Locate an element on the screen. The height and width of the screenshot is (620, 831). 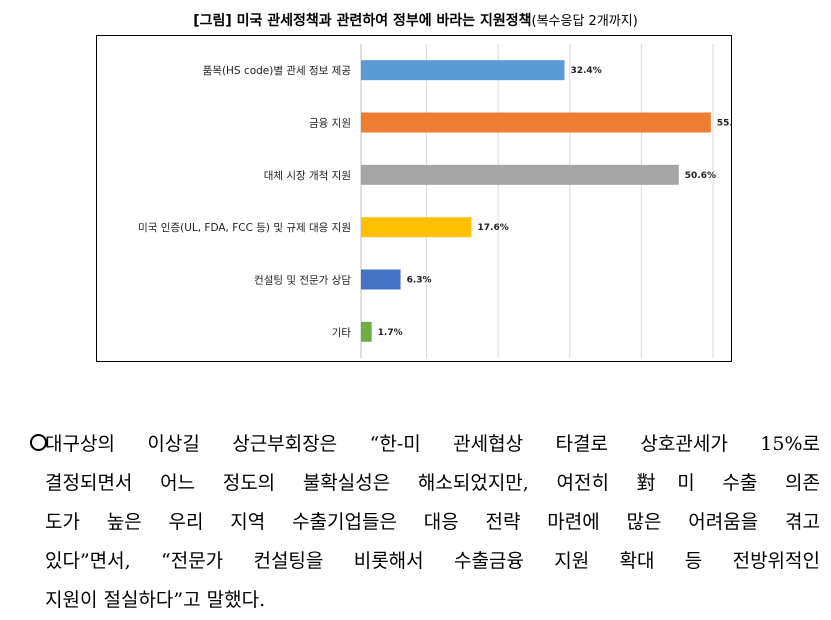
value-label-2: 55.7 is located at coordinates (725, 124).